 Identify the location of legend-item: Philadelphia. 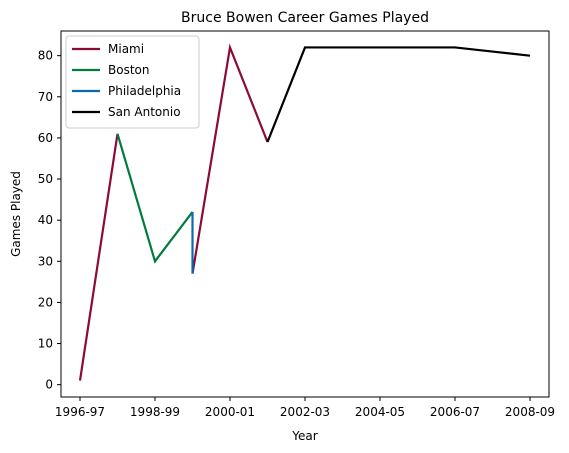
(126, 91).